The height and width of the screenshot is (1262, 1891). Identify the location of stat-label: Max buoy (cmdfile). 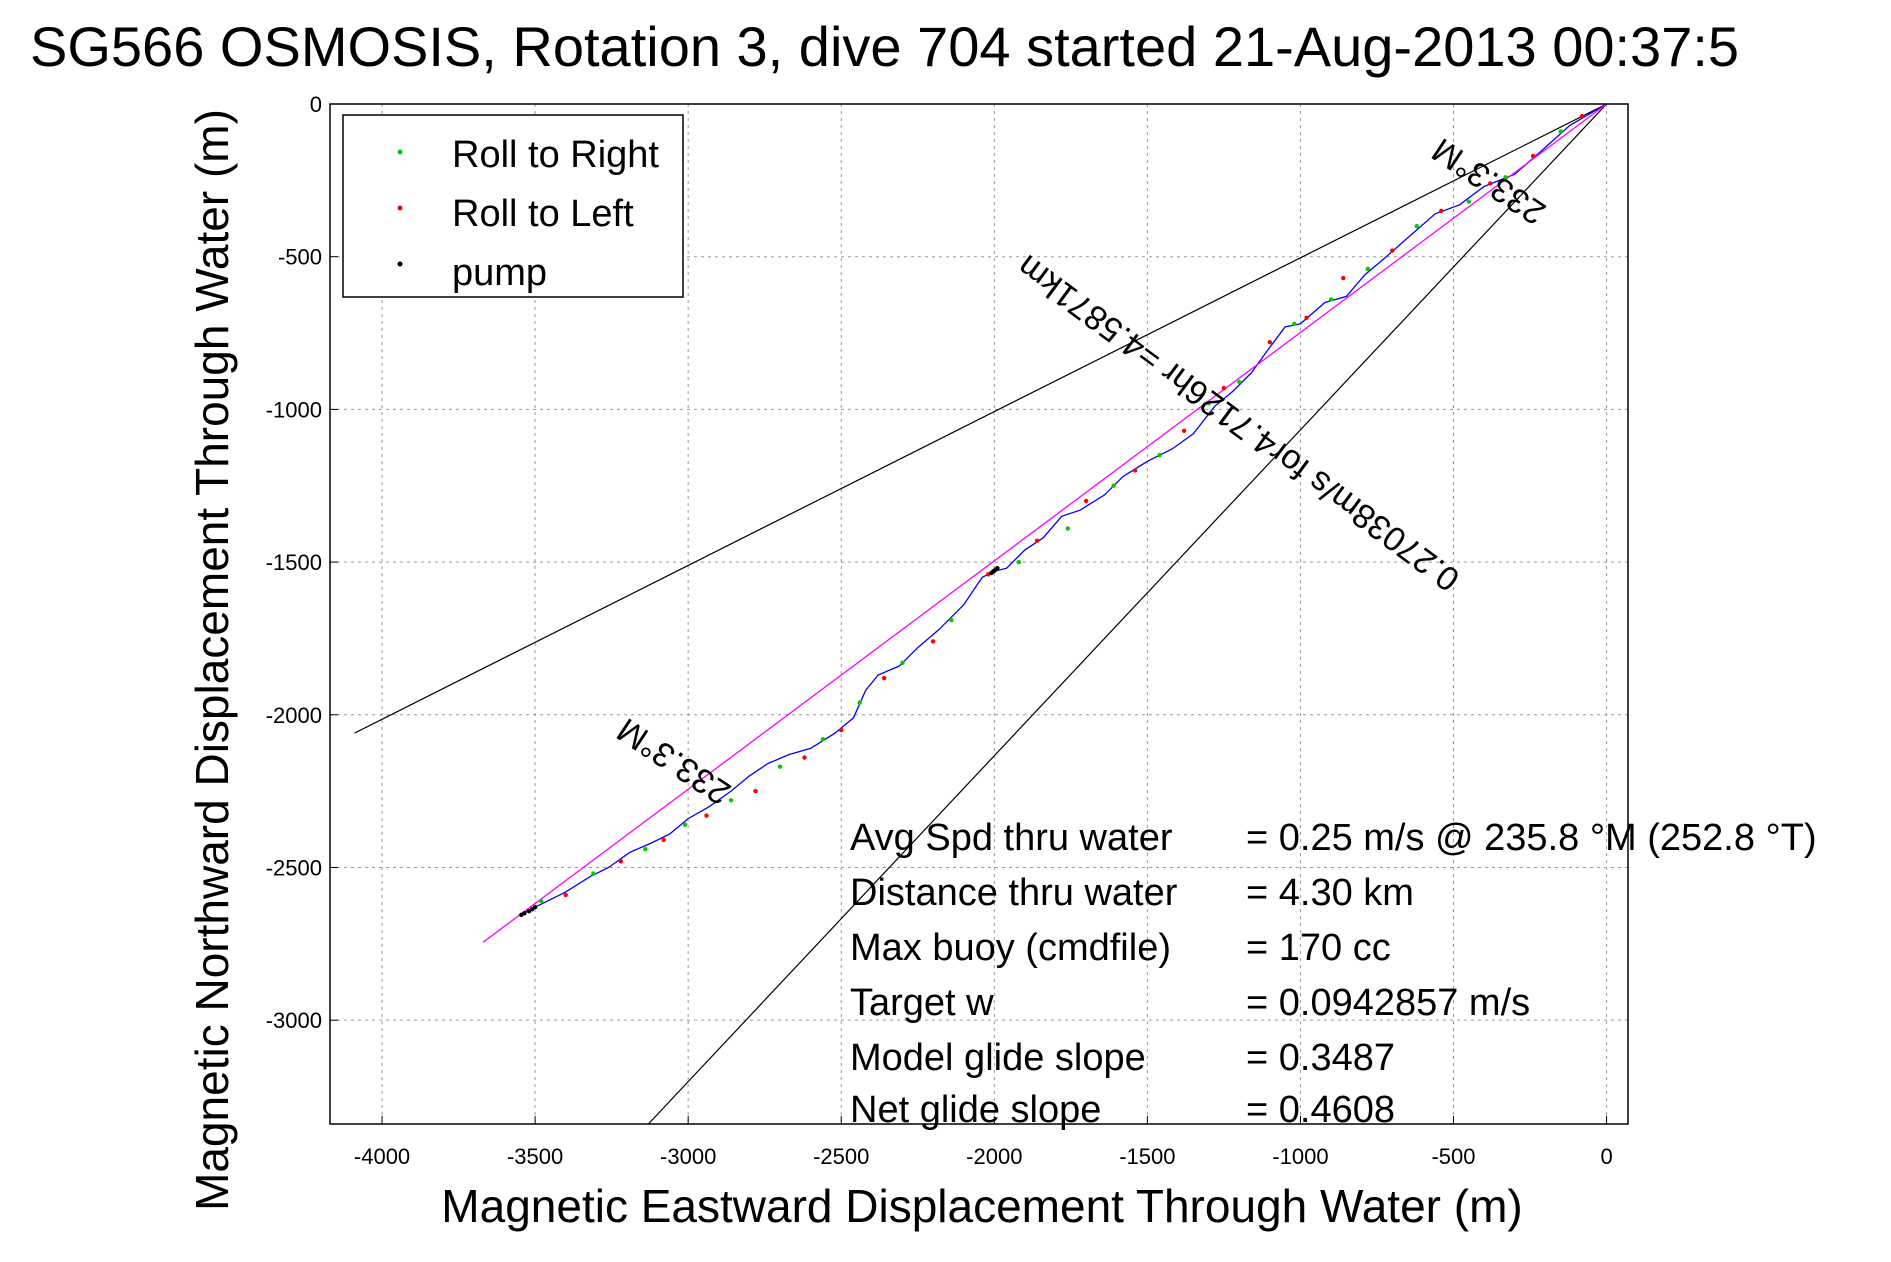
(1010, 948).